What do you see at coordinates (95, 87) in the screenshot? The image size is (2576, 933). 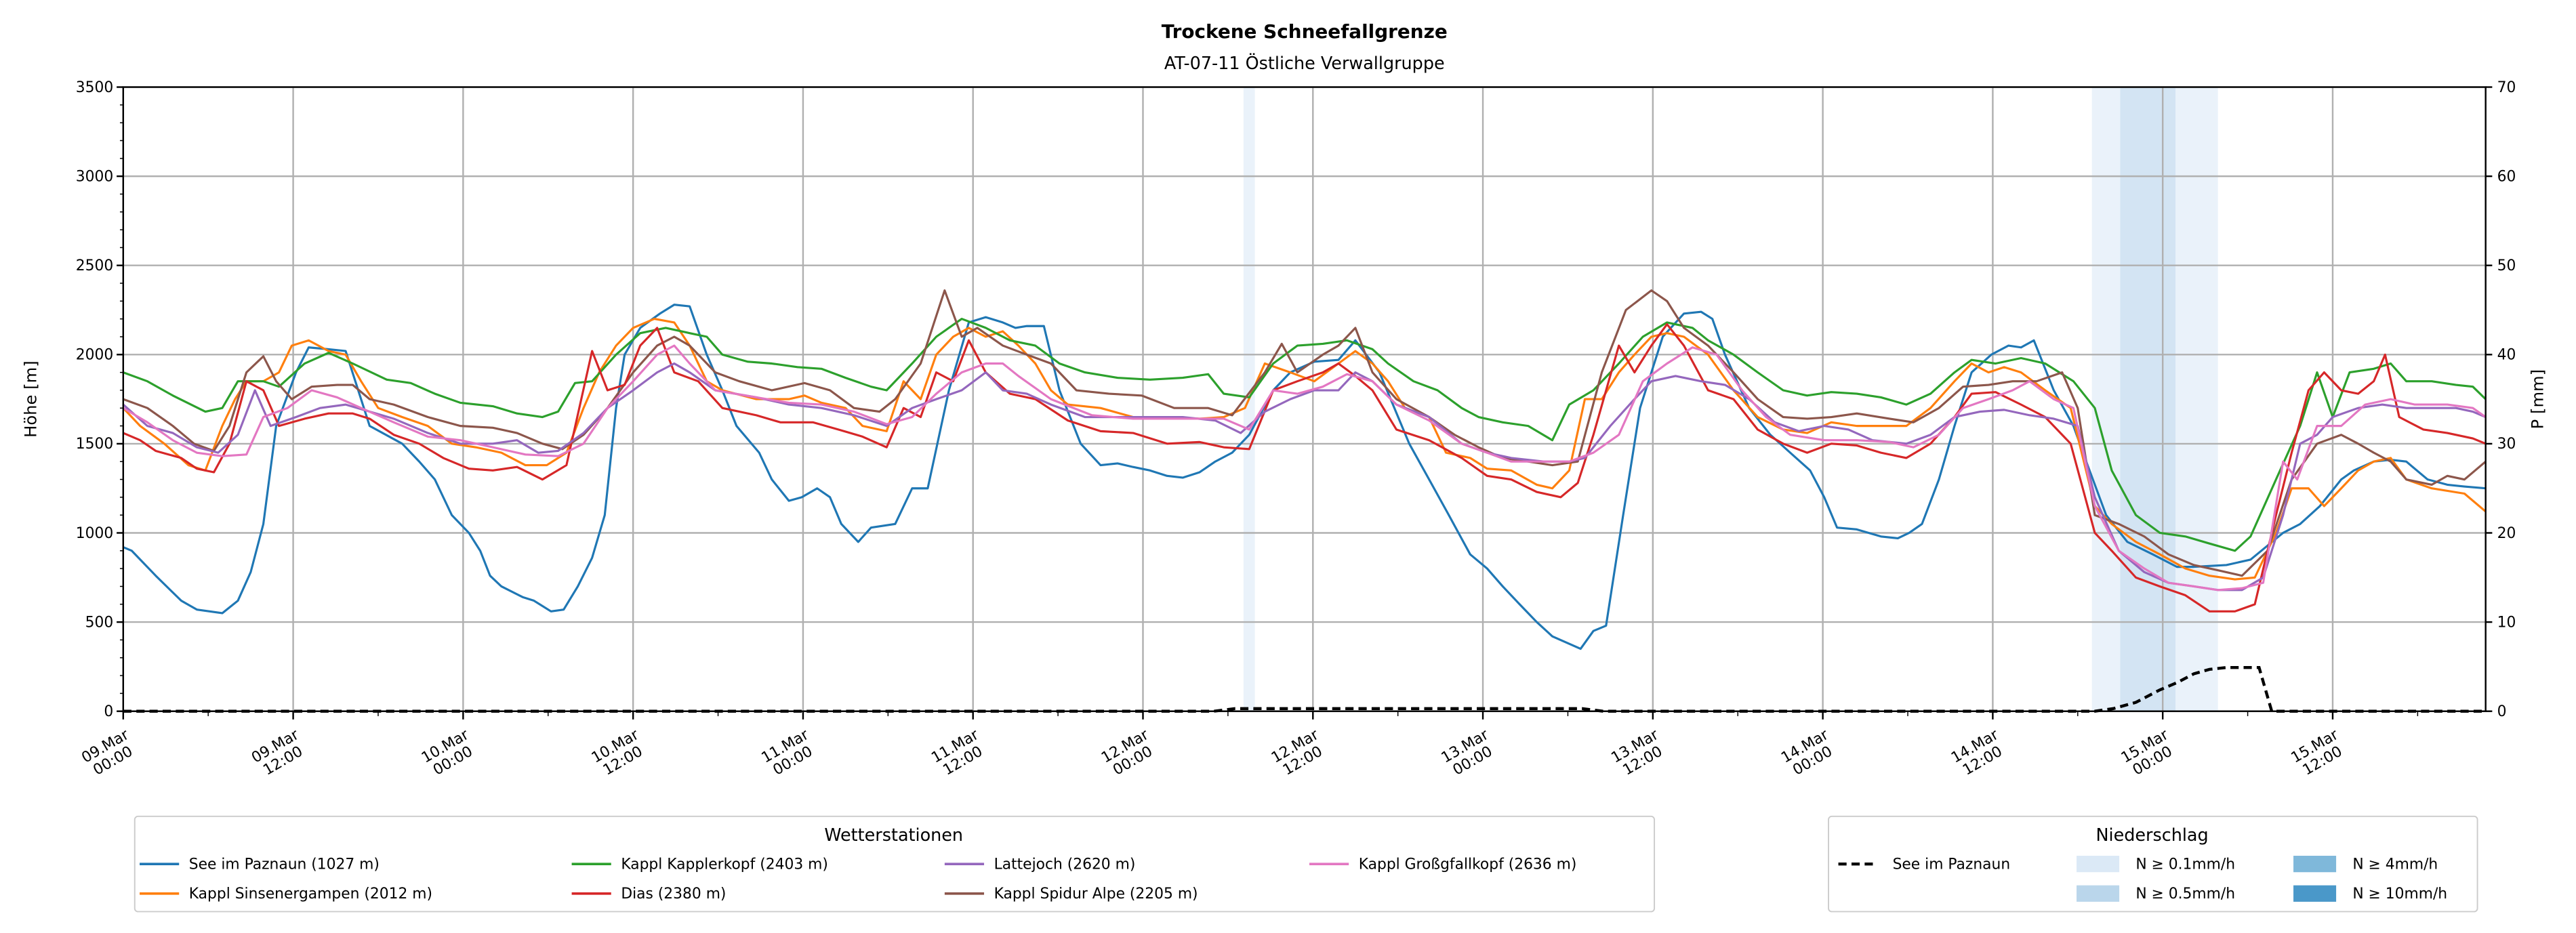 I see `y-tick-label: 3500` at bounding box center [95, 87].